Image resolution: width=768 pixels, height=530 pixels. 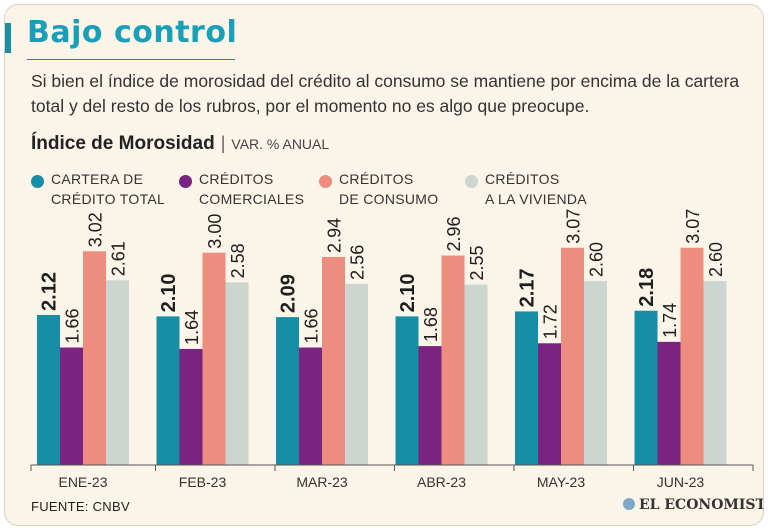 I want to click on data-label: 1.64, so click(x=192, y=327).